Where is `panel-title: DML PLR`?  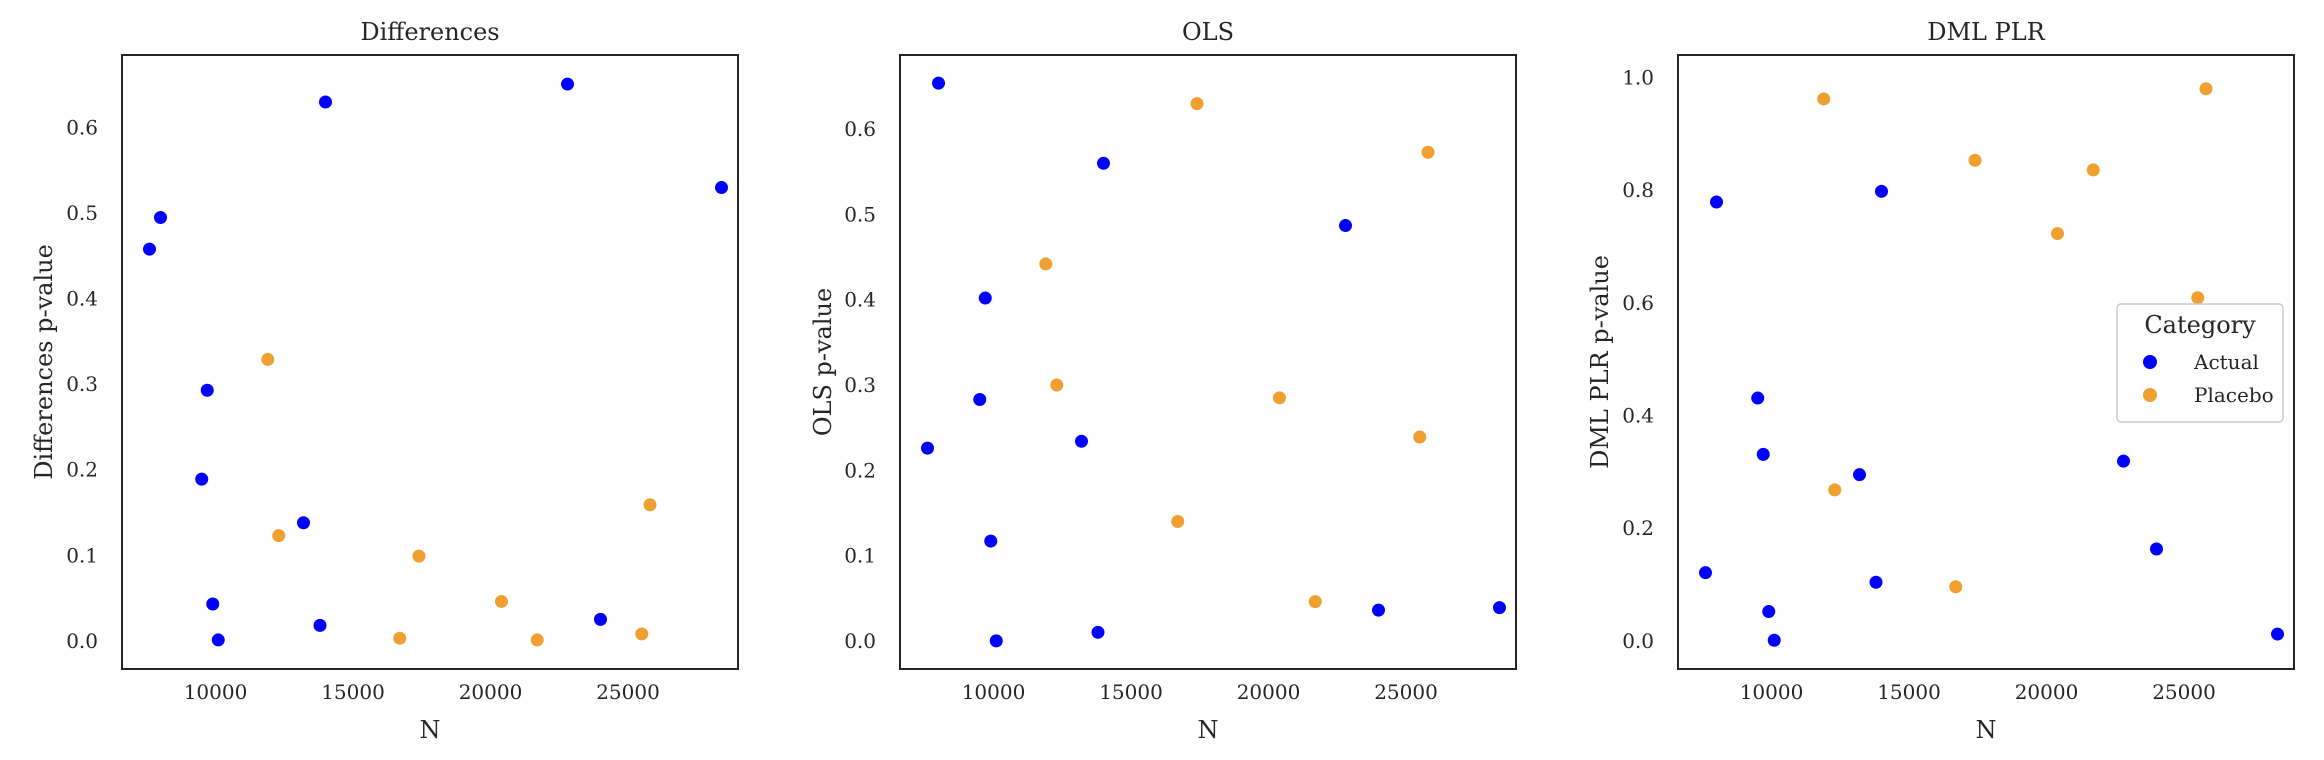
panel-title: DML PLR is located at coordinates (1986, 32).